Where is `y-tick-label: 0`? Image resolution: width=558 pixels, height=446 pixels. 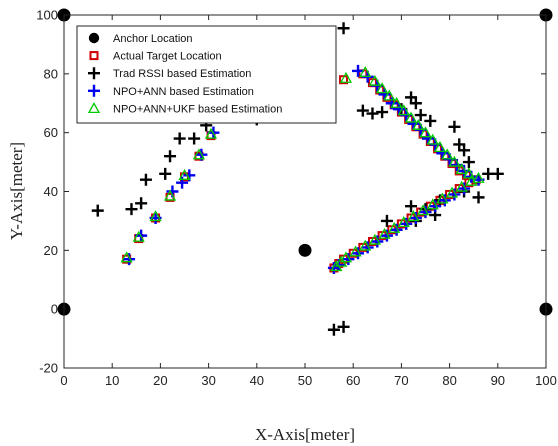
y-tick-label: 0 is located at coordinates (54, 309).